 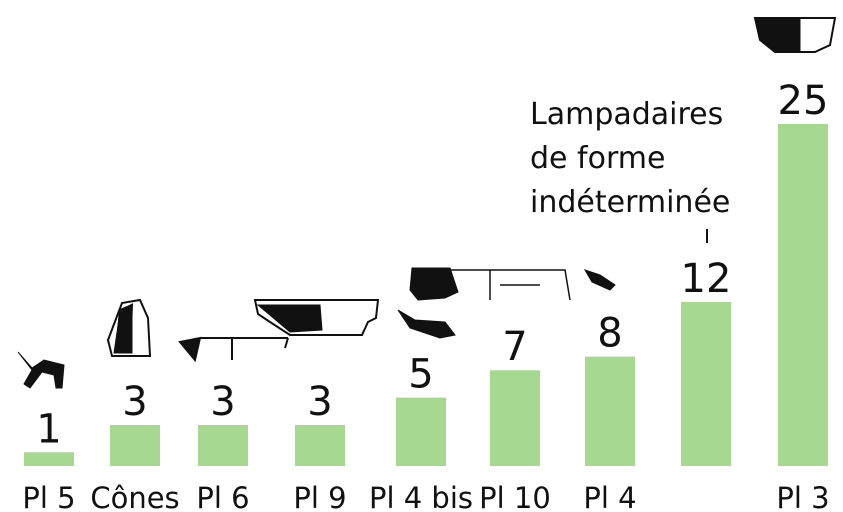 I want to click on x-tick-label: Pl 9, so click(x=319, y=496).